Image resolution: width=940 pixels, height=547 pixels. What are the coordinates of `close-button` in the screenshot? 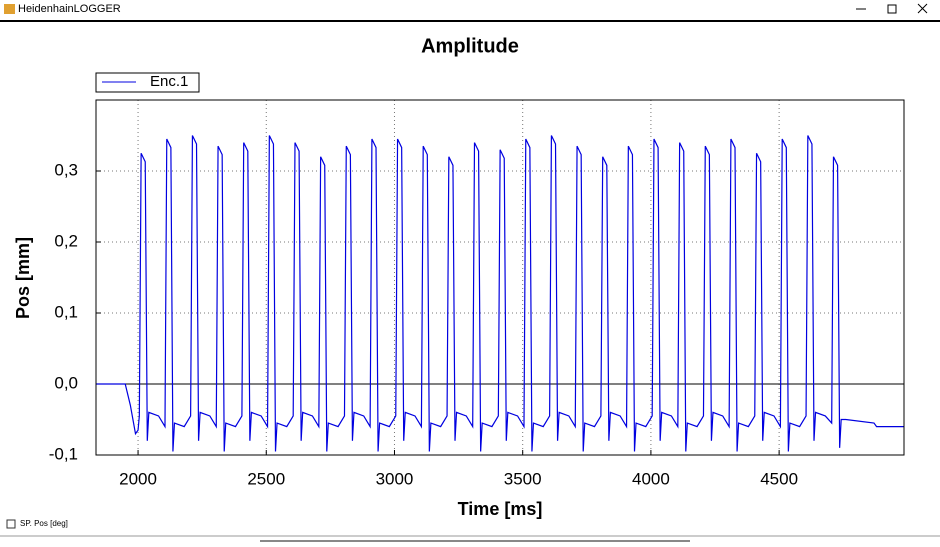 It's located at (922, 8).